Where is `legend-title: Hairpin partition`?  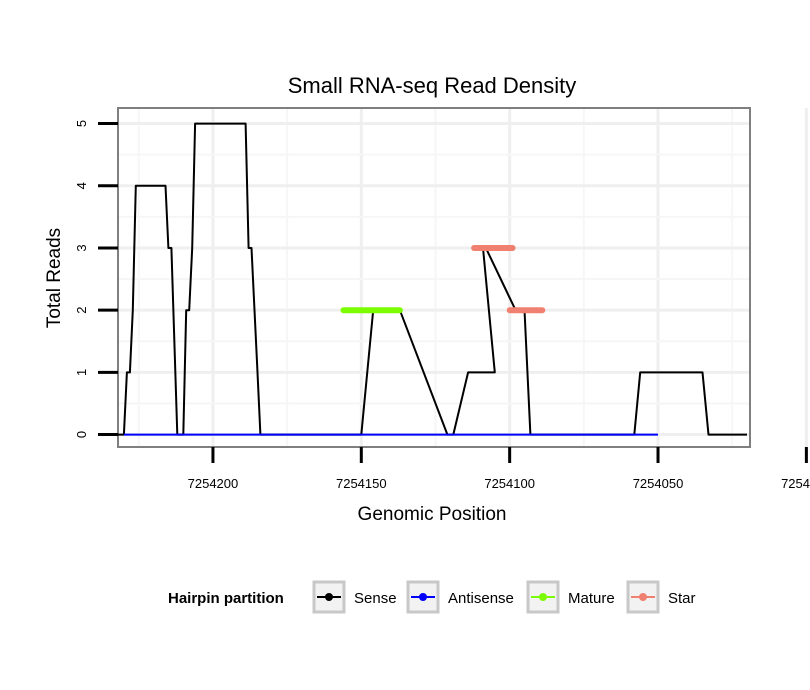 legend-title: Hairpin partition is located at coordinates (226, 598).